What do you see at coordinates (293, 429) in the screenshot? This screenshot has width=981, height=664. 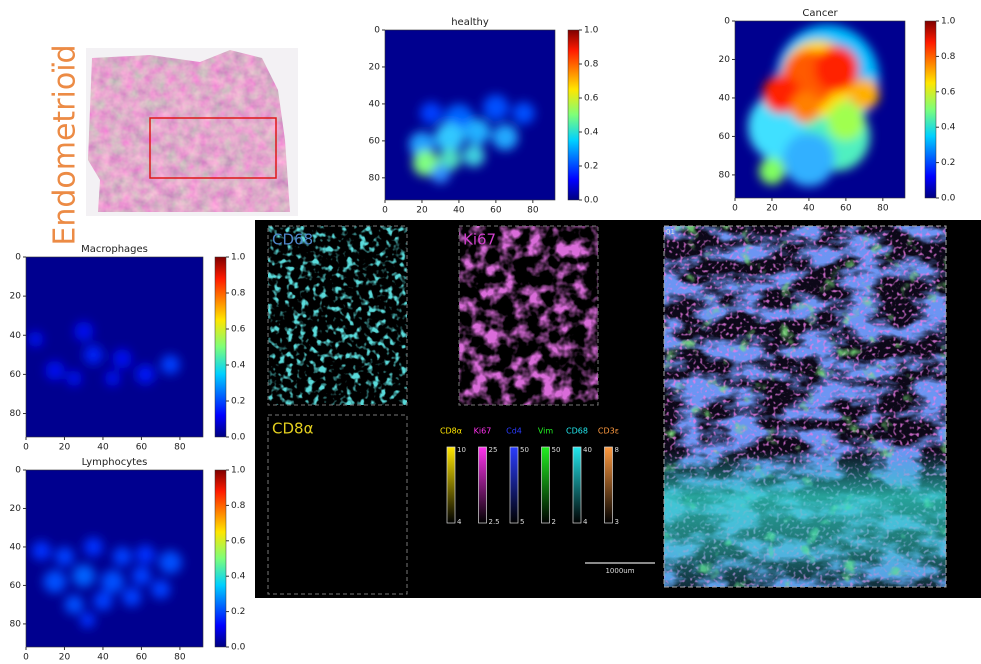 I see `marker-label: CD8α` at bounding box center [293, 429].